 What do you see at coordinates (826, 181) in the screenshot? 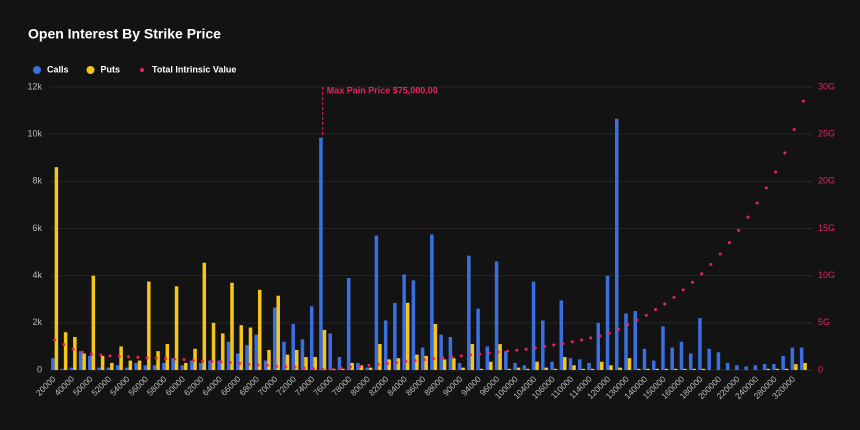
I see `y2-tick-label: 20G` at bounding box center [826, 181].